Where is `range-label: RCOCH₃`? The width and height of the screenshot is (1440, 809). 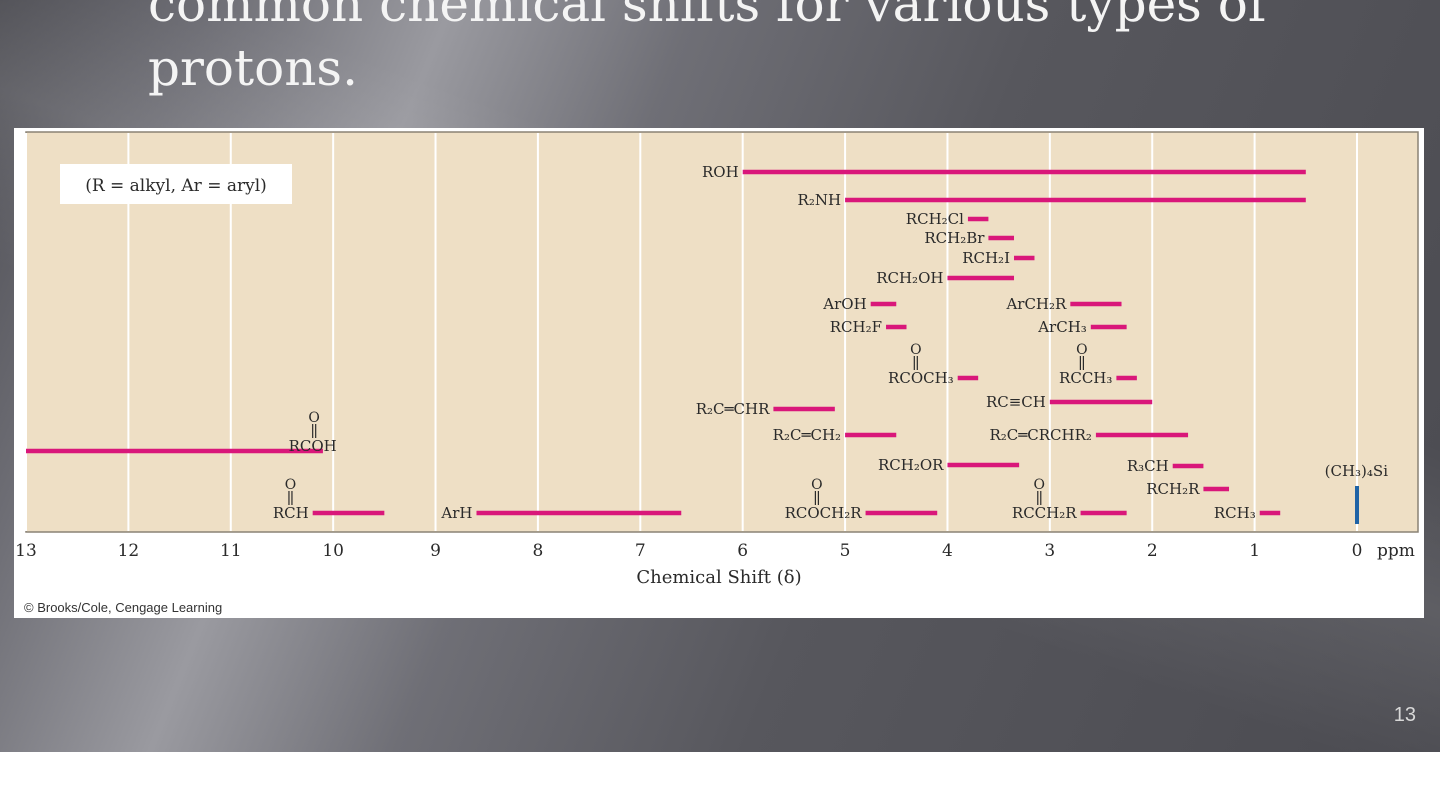 range-label: RCOCH₃ is located at coordinates (921, 378).